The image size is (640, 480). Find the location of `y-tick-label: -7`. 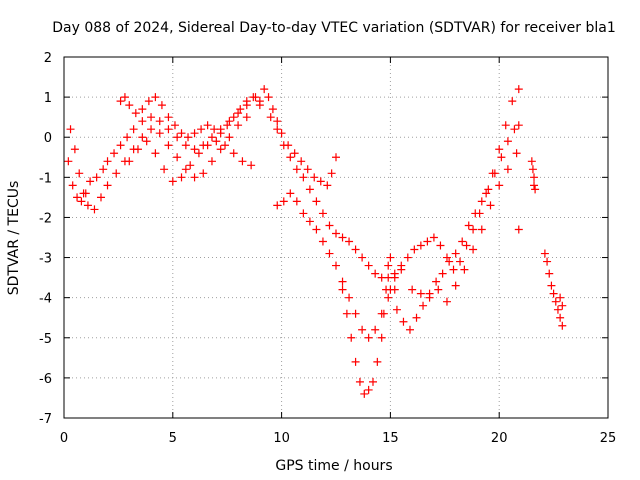

y-tick-label: -7 is located at coordinates (45, 419).